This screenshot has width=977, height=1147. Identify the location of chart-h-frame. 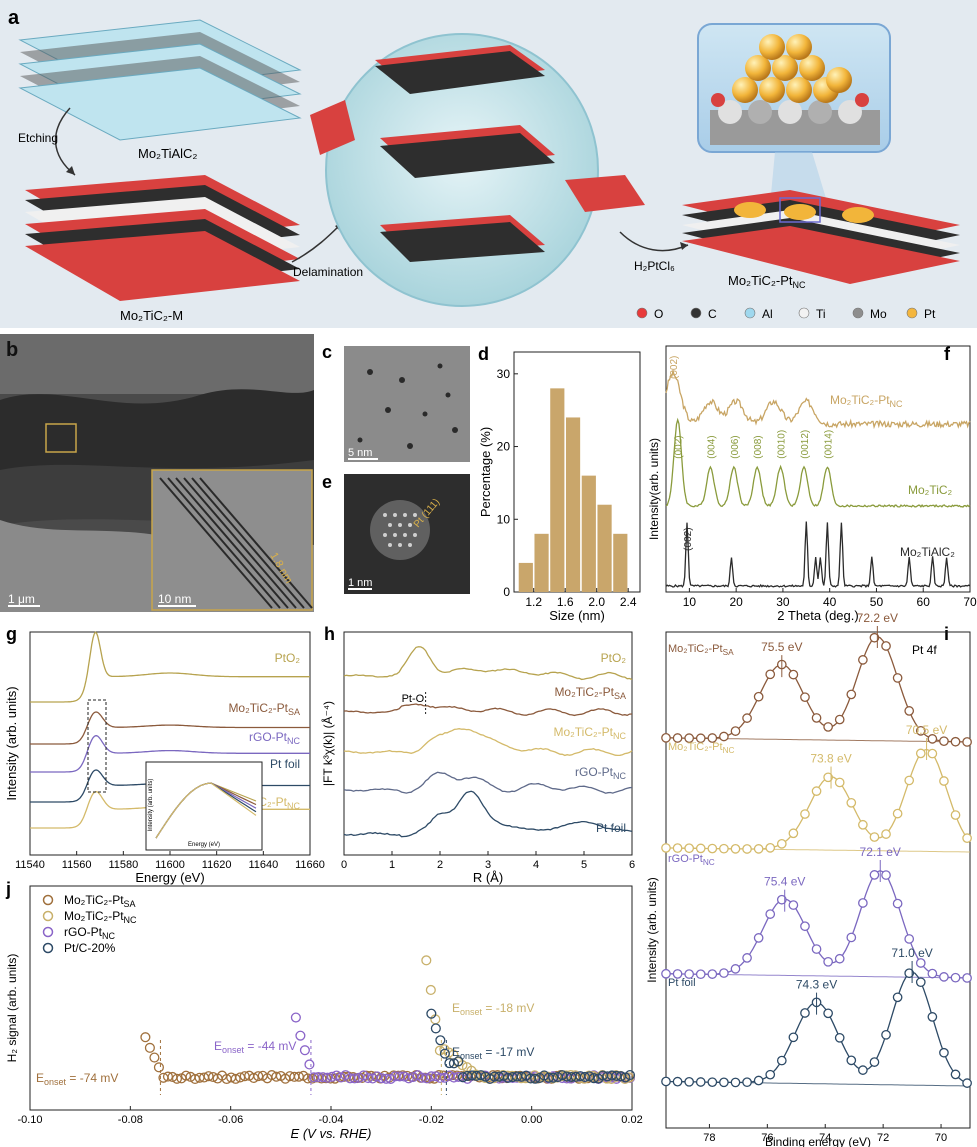
(488, 743).